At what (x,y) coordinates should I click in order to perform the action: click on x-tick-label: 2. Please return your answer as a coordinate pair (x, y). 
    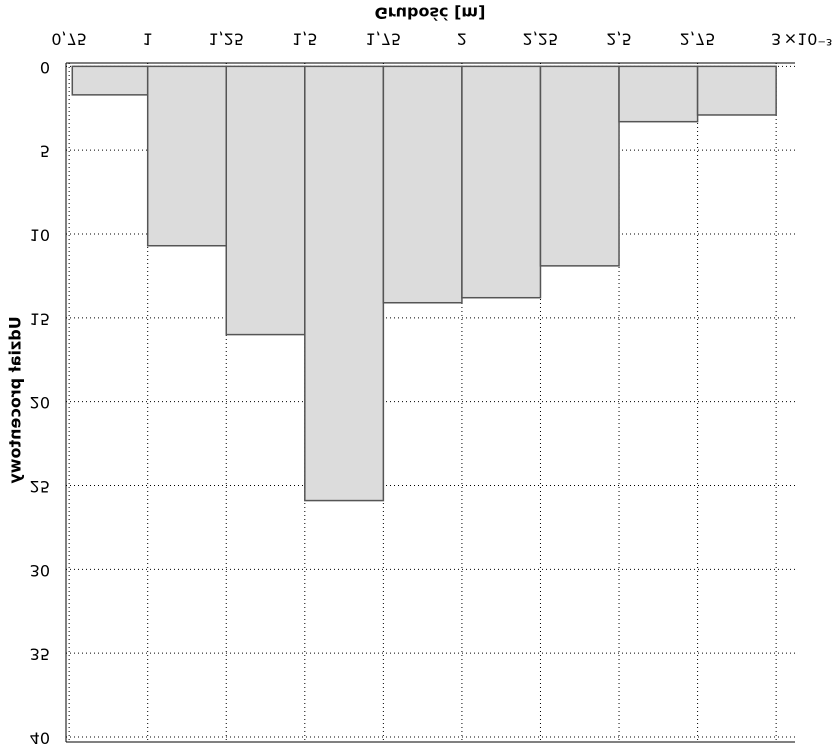
    Looking at the image, I should click on (462, 39).